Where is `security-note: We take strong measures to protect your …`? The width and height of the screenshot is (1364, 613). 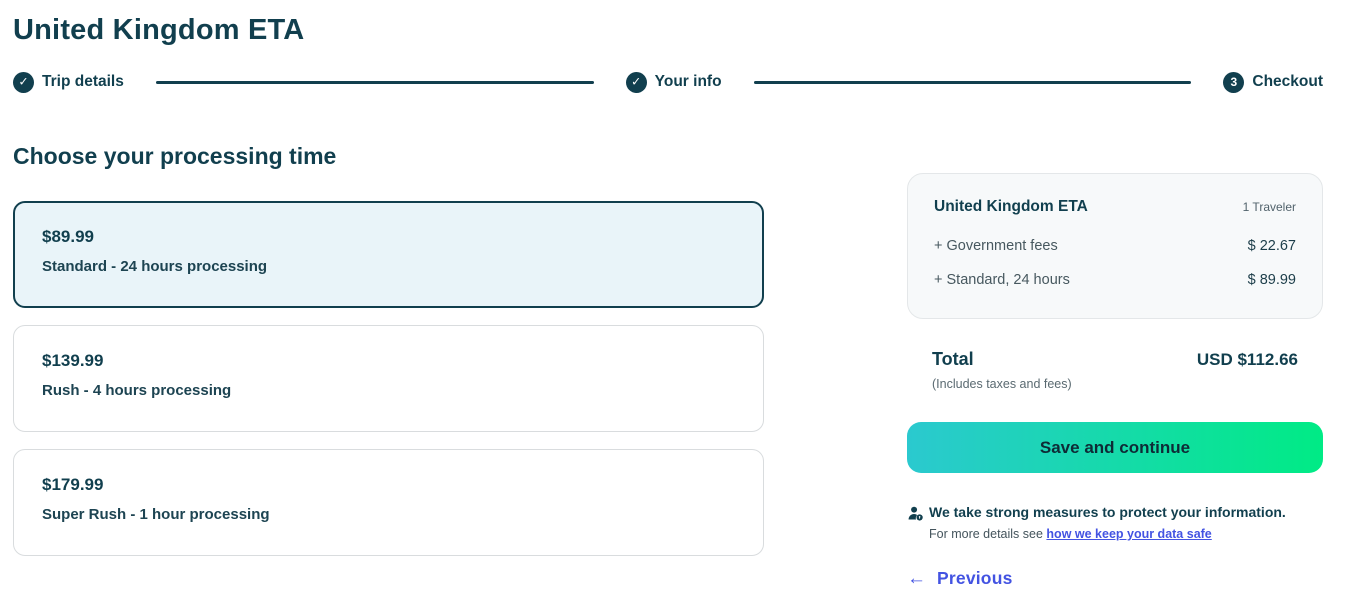
security-note: We take strong measures to protect your … is located at coordinates (1115, 522).